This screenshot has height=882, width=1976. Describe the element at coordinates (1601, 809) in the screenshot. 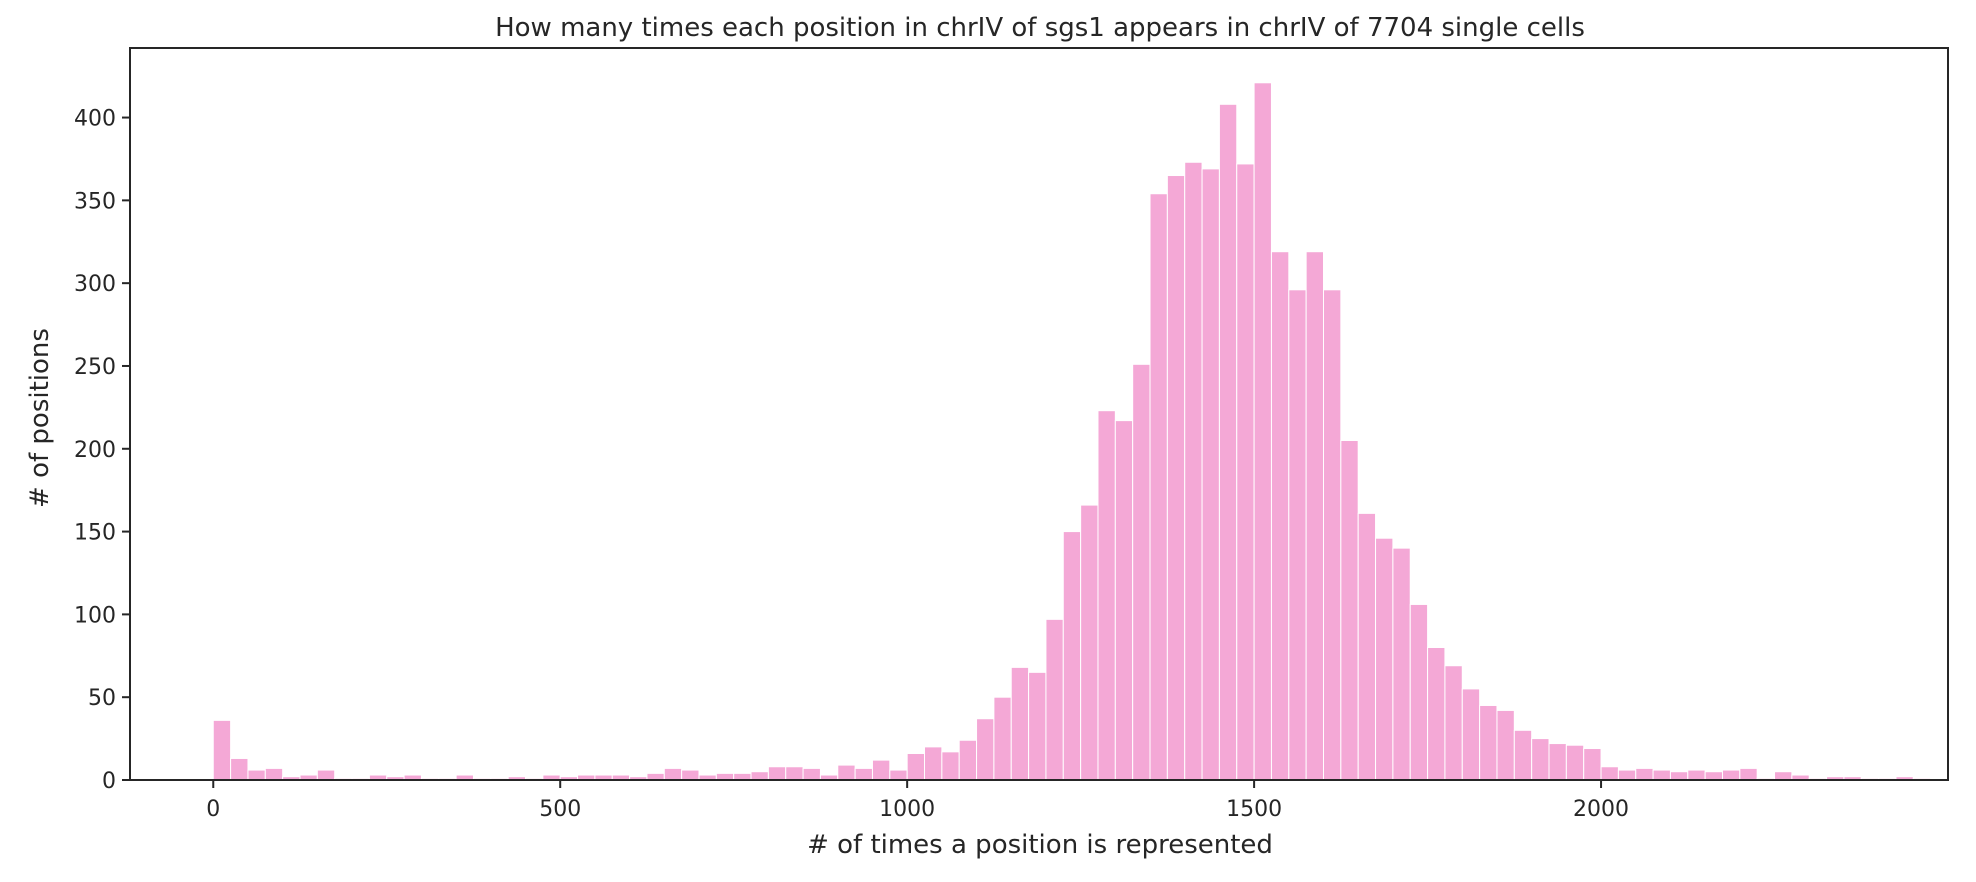

I see `x-tick-label: 2000` at that location.